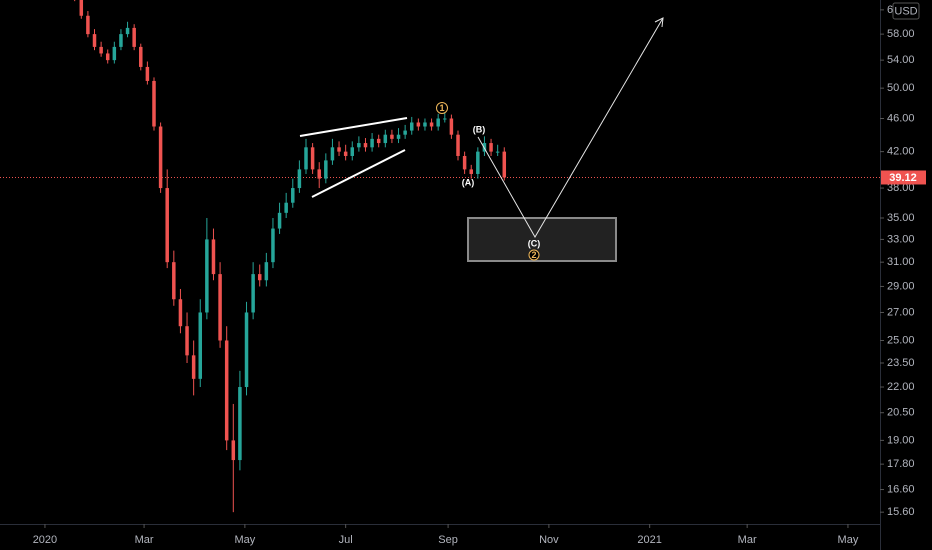 This screenshot has width=932, height=550. What do you see at coordinates (468, 182) in the screenshot?
I see `wave-label: (A)` at bounding box center [468, 182].